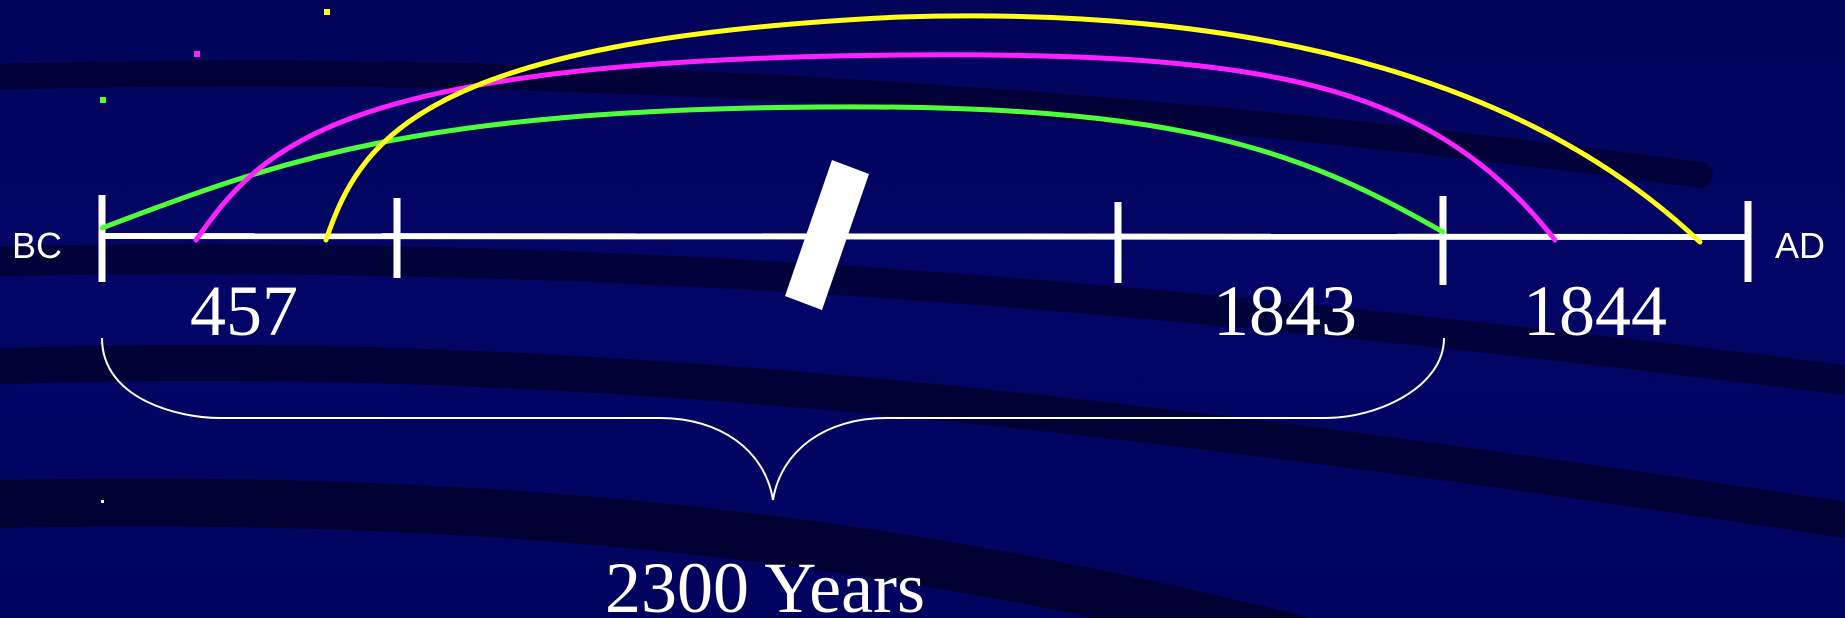 This screenshot has height=618, width=1845. I want to click on year-label-1844: 1844, so click(1595, 311).